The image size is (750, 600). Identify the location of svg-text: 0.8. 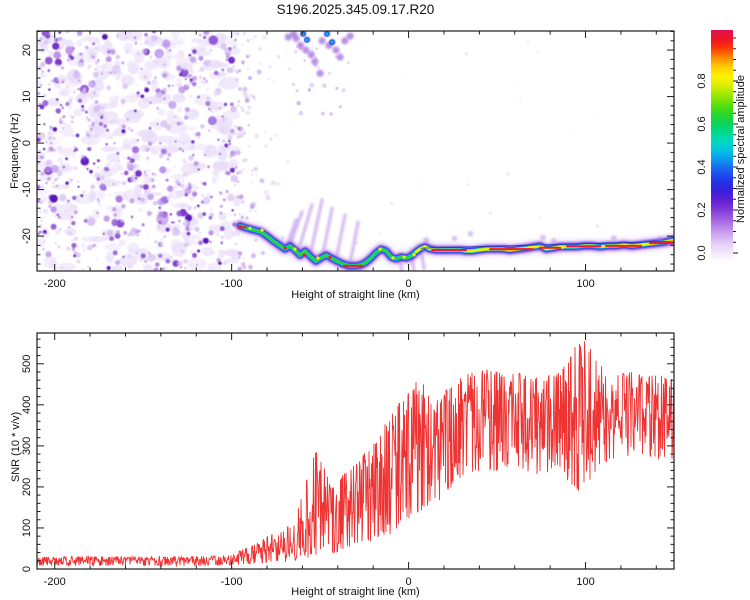
(702, 80).